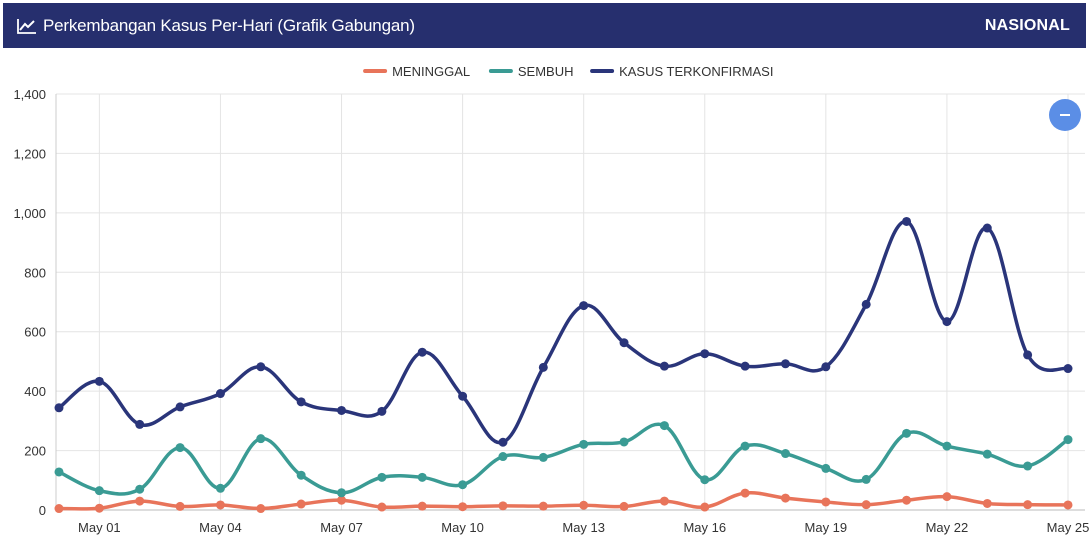  I want to click on x-tick-label: May 25, so click(1068, 527).